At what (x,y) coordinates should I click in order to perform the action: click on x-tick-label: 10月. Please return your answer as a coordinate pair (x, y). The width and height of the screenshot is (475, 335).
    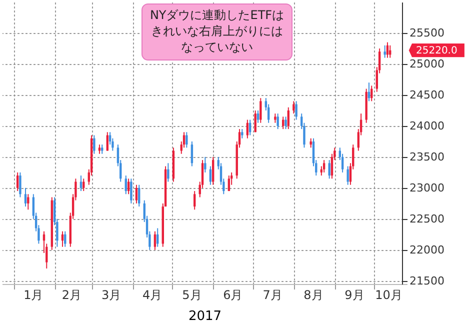
    Looking at the image, I should click on (388, 295).